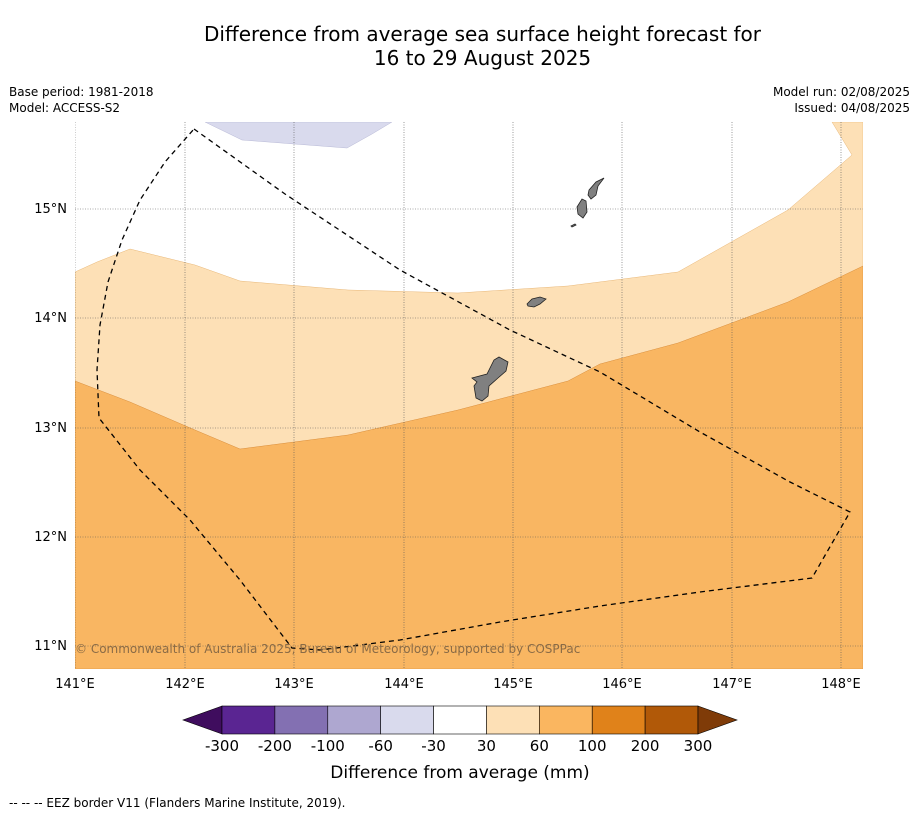  What do you see at coordinates (732, 684) in the screenshot?
I see `lon-label: 147°E` at bounding box center [732, 684].